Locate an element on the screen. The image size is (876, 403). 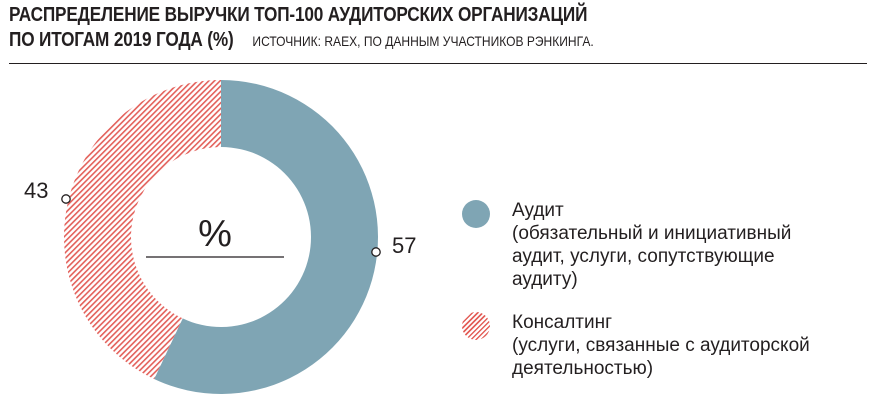
donut-slice-consulting is located at coordinates (142, 230).